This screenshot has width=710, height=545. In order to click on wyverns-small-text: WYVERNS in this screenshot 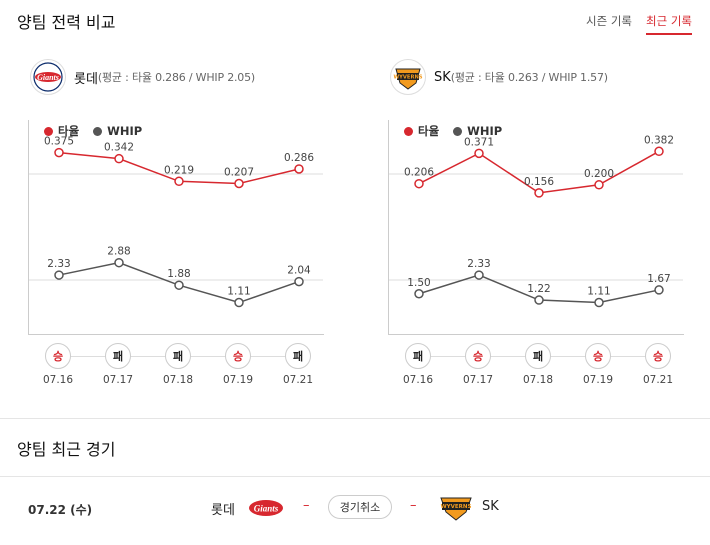, I will do `click(456, 507)`.